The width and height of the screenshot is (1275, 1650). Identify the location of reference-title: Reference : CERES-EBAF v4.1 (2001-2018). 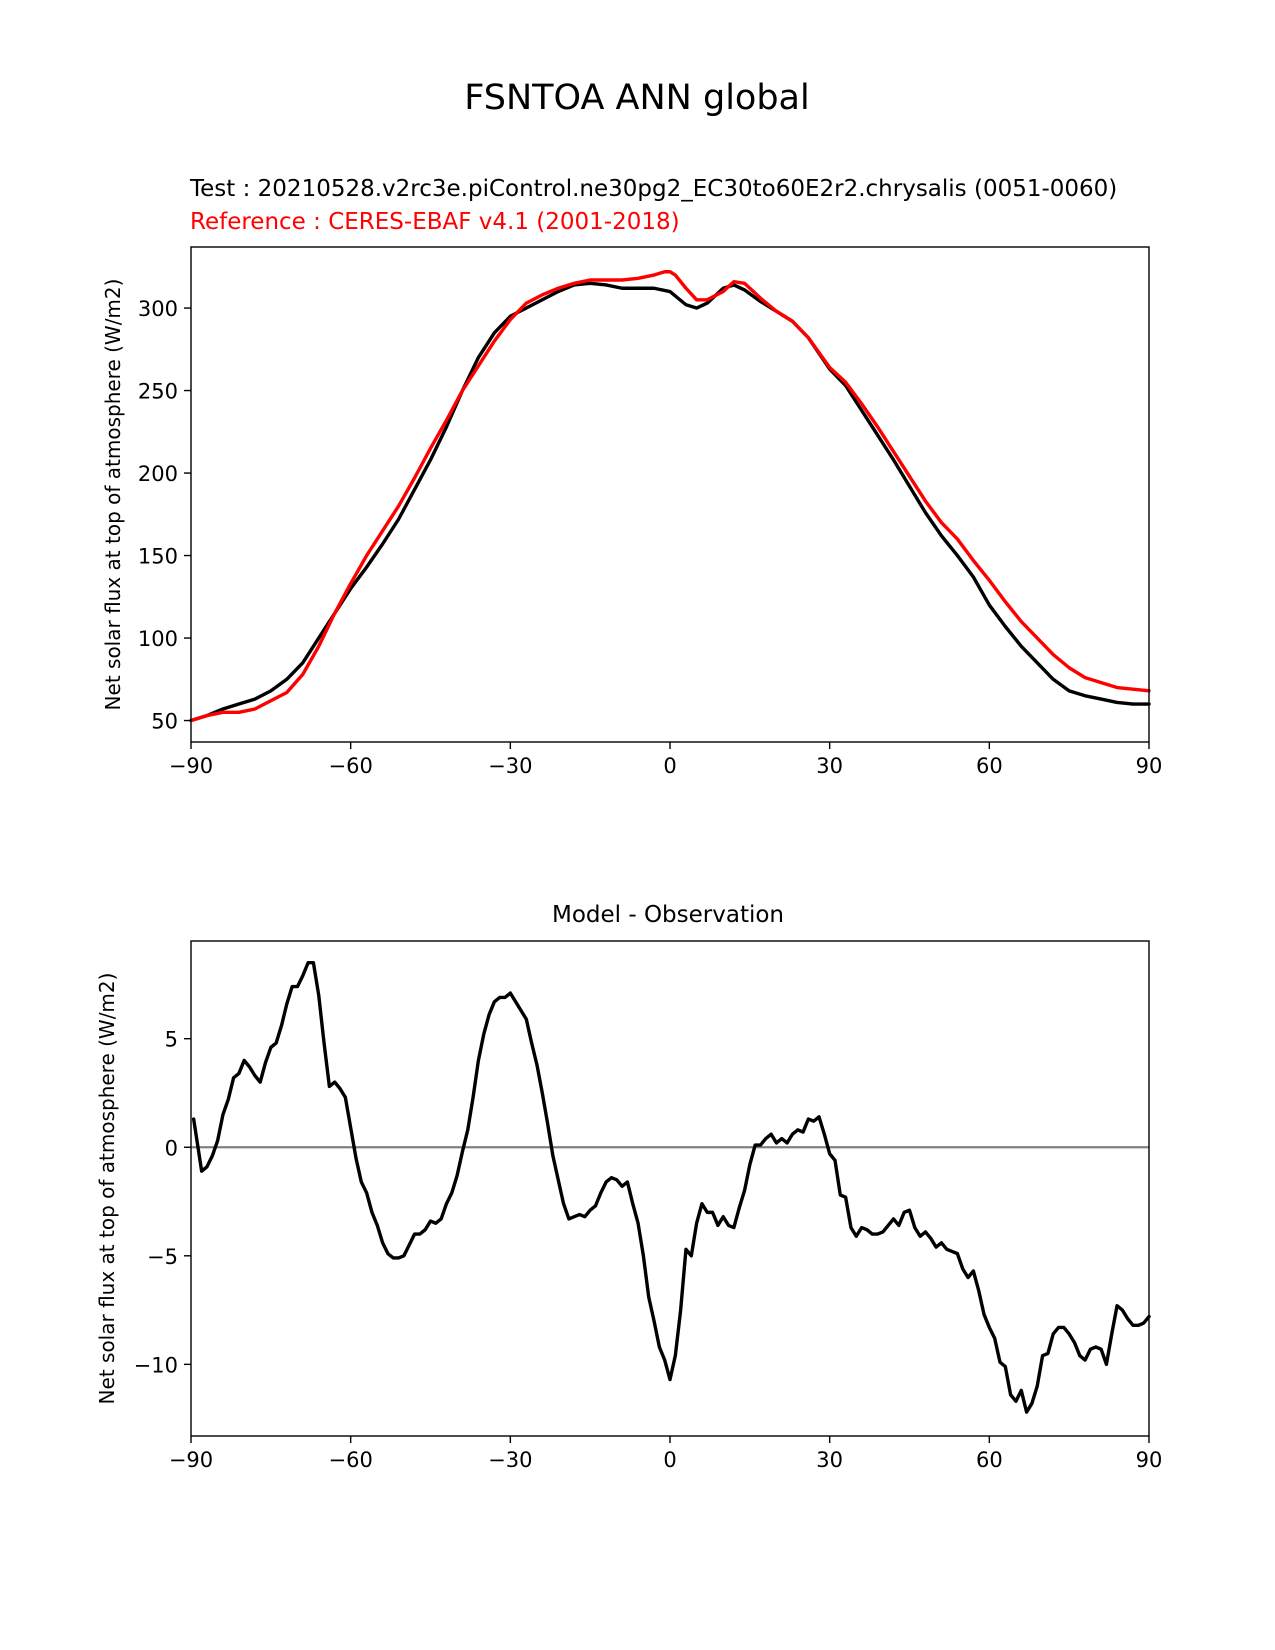
(435, 222).